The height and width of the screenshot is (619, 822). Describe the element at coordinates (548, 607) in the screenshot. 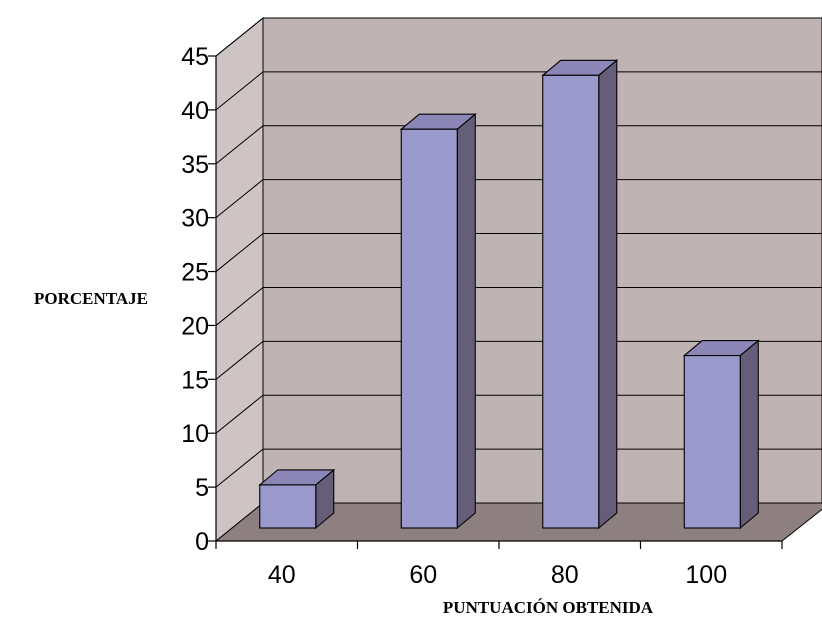

I see `x-axis-title: PUNTUACIÓN OBTENIDA` at that location.